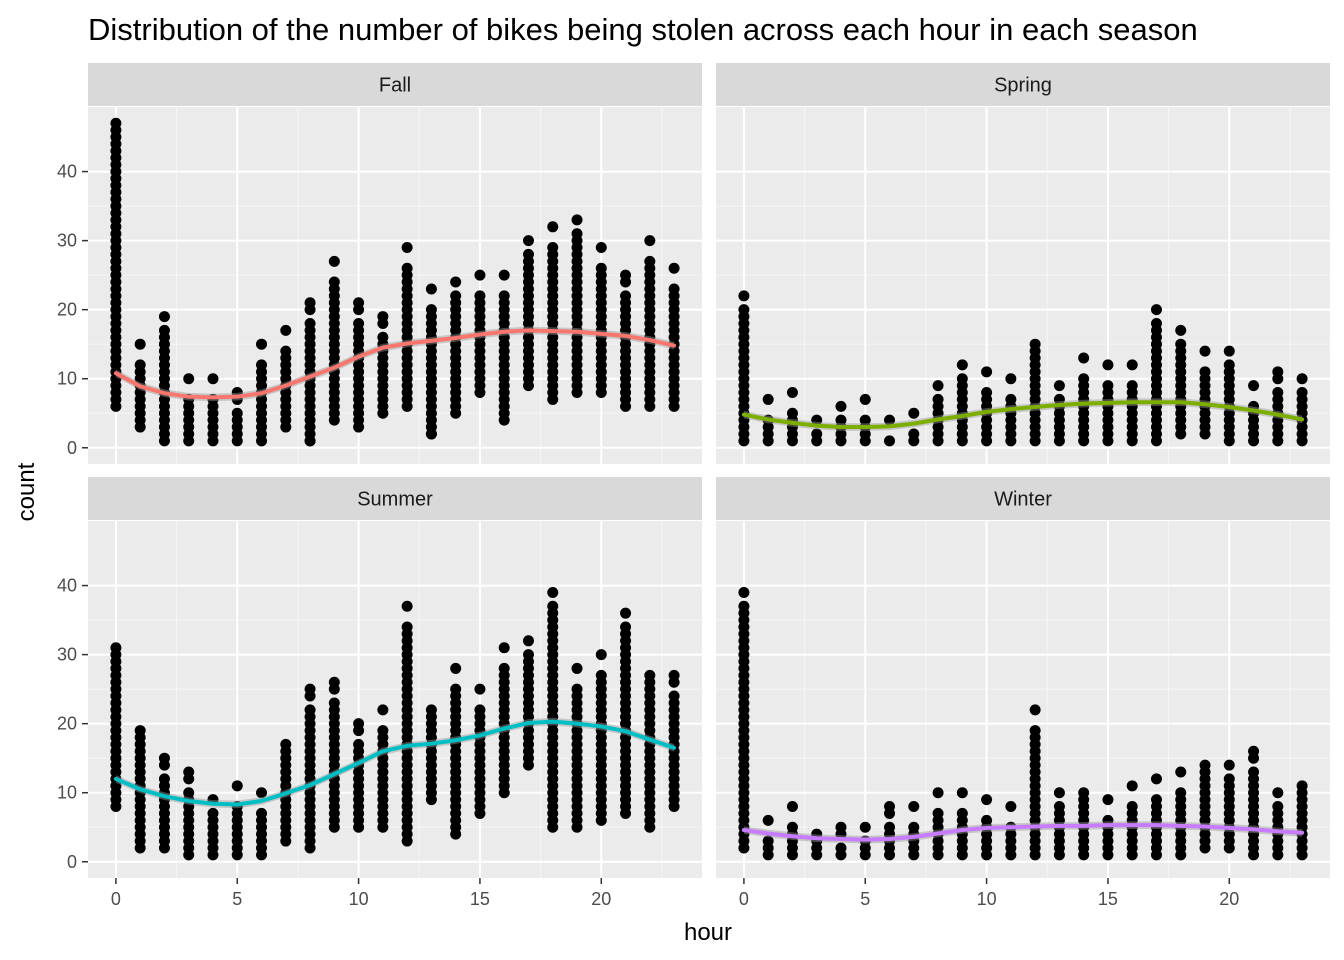 The image size is (1344, 960). I want to click on y-tick-label: 10, so click(67, 379).